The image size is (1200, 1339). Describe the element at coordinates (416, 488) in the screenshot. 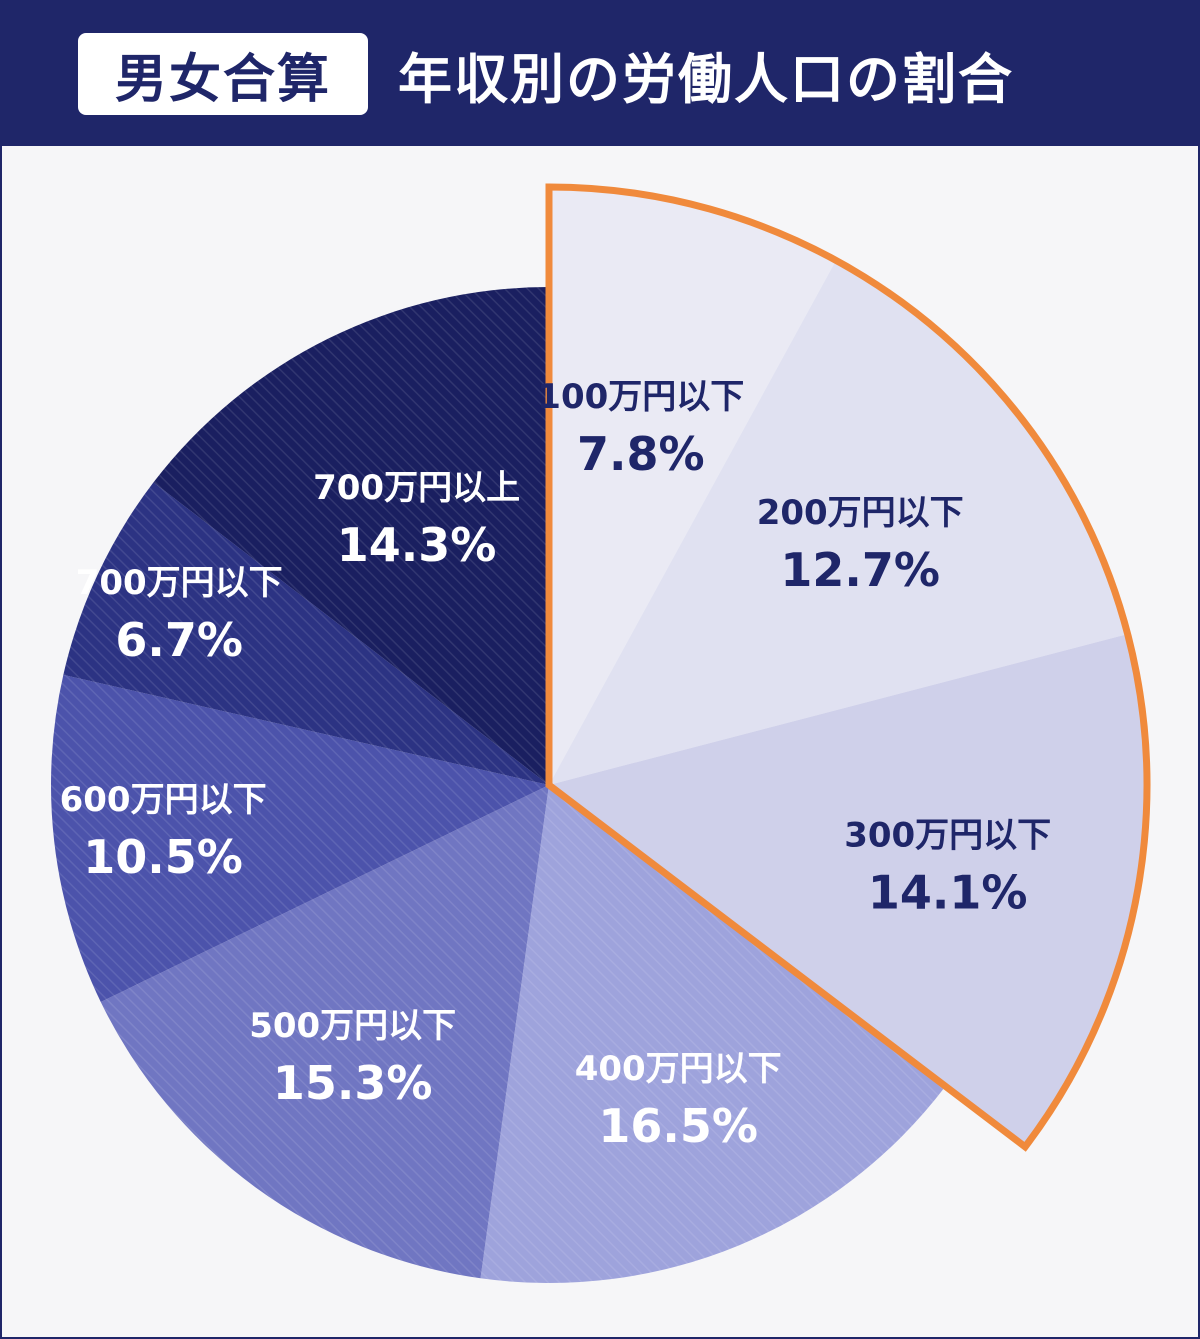

I see `slice-category-label: 700万円以上` at that location.